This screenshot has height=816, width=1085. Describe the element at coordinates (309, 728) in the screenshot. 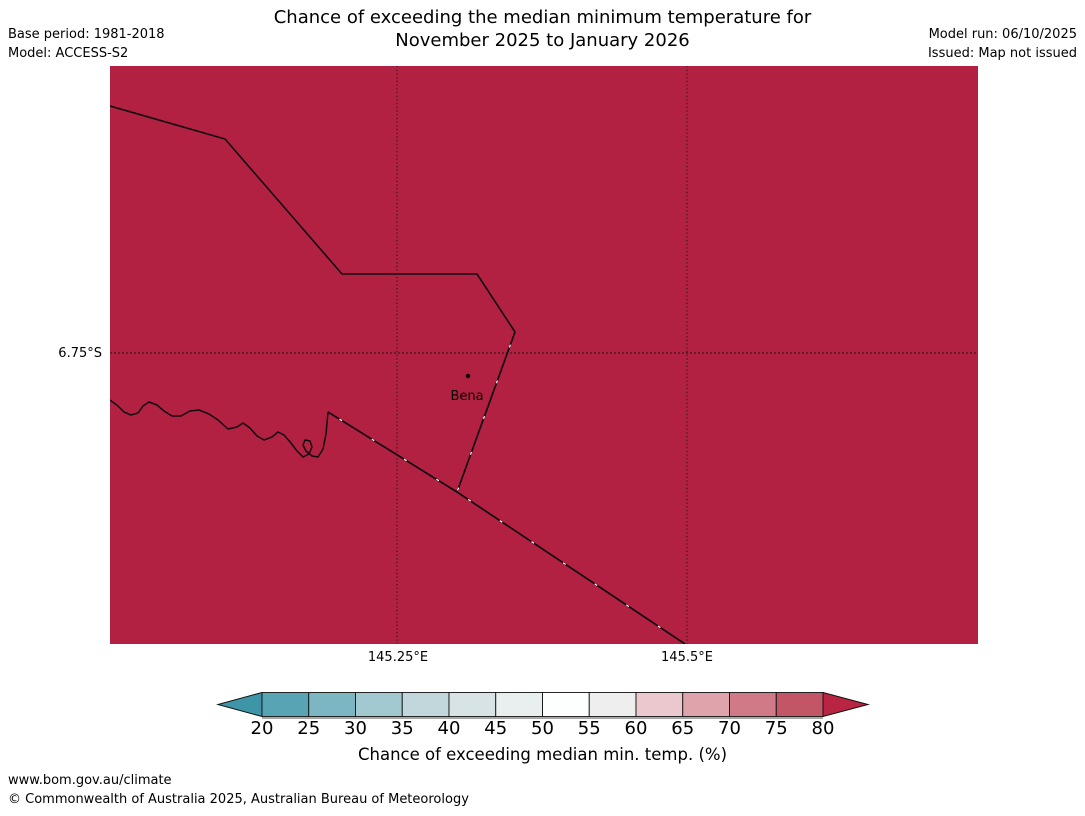

I see `colorbar-tick-label: 25` at that location.